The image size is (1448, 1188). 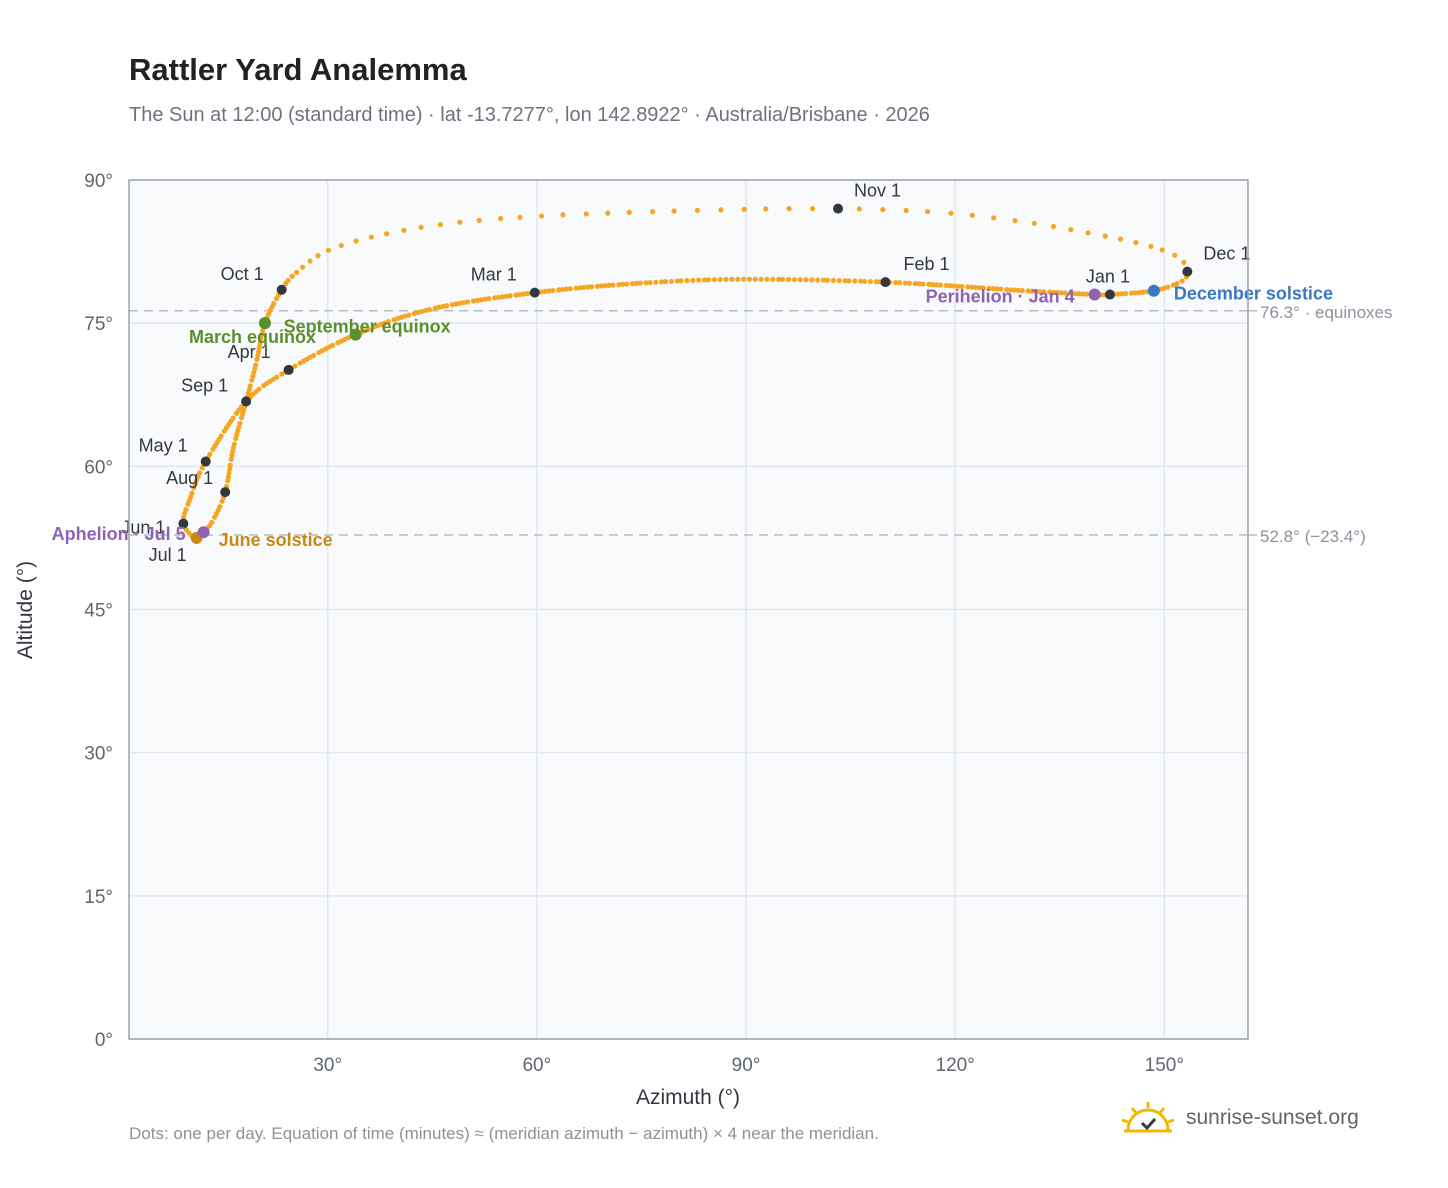 What do you see at coordinates (688, 1097) in the screenshot?
I see `x-axis-label: Azimuth (°)` at bounding box center [688, 1097].